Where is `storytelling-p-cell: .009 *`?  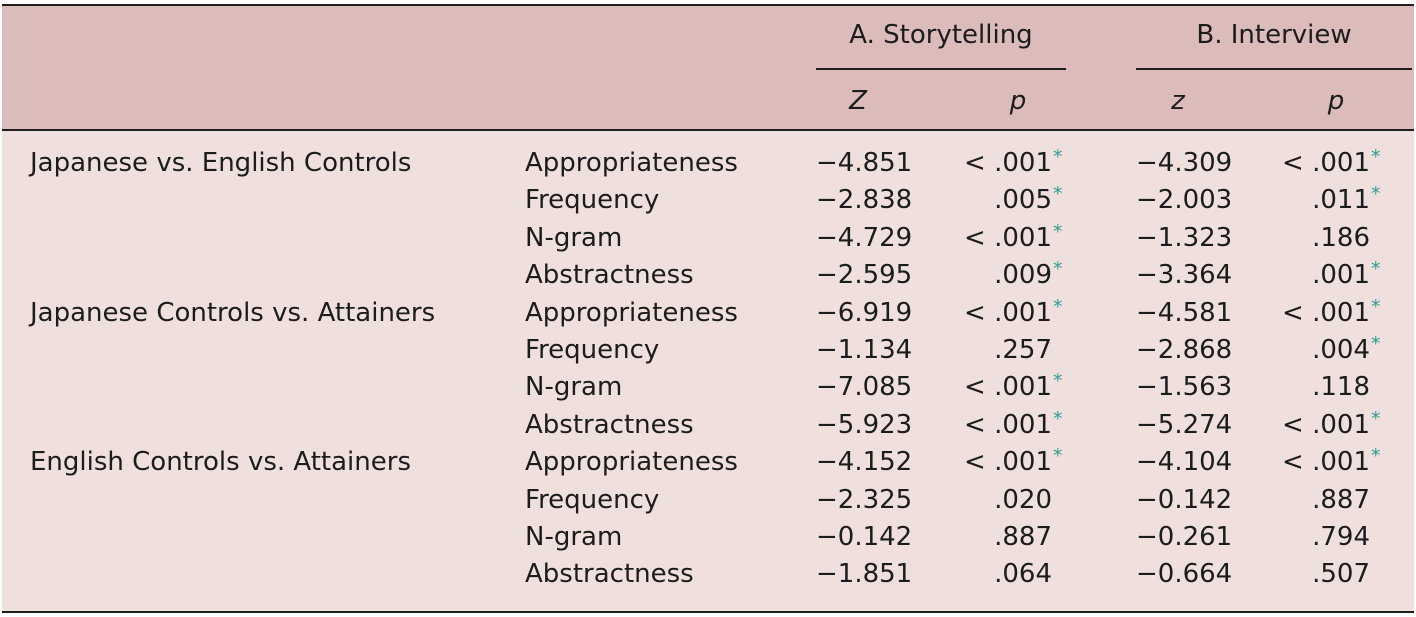
storytelling-p-cell: .009 * is located at coordinates (1028, 275).